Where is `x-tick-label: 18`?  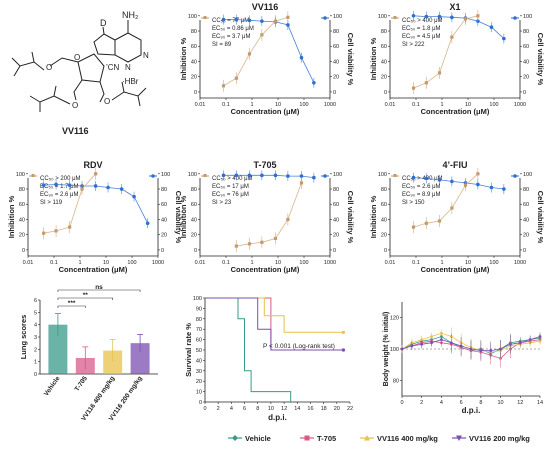
x-tick-label: 18 is located at coordinates (324, 409).